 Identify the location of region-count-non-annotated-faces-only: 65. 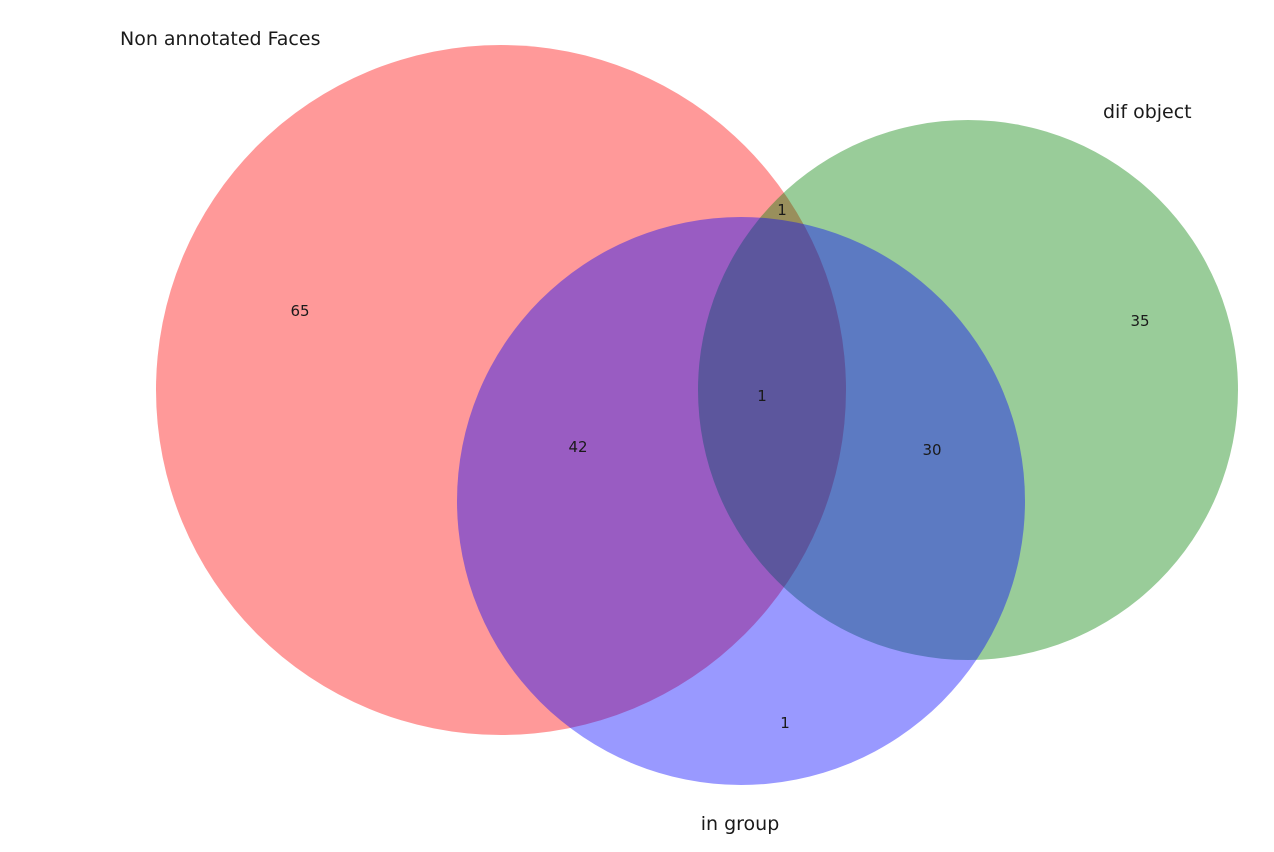
(299, 311).